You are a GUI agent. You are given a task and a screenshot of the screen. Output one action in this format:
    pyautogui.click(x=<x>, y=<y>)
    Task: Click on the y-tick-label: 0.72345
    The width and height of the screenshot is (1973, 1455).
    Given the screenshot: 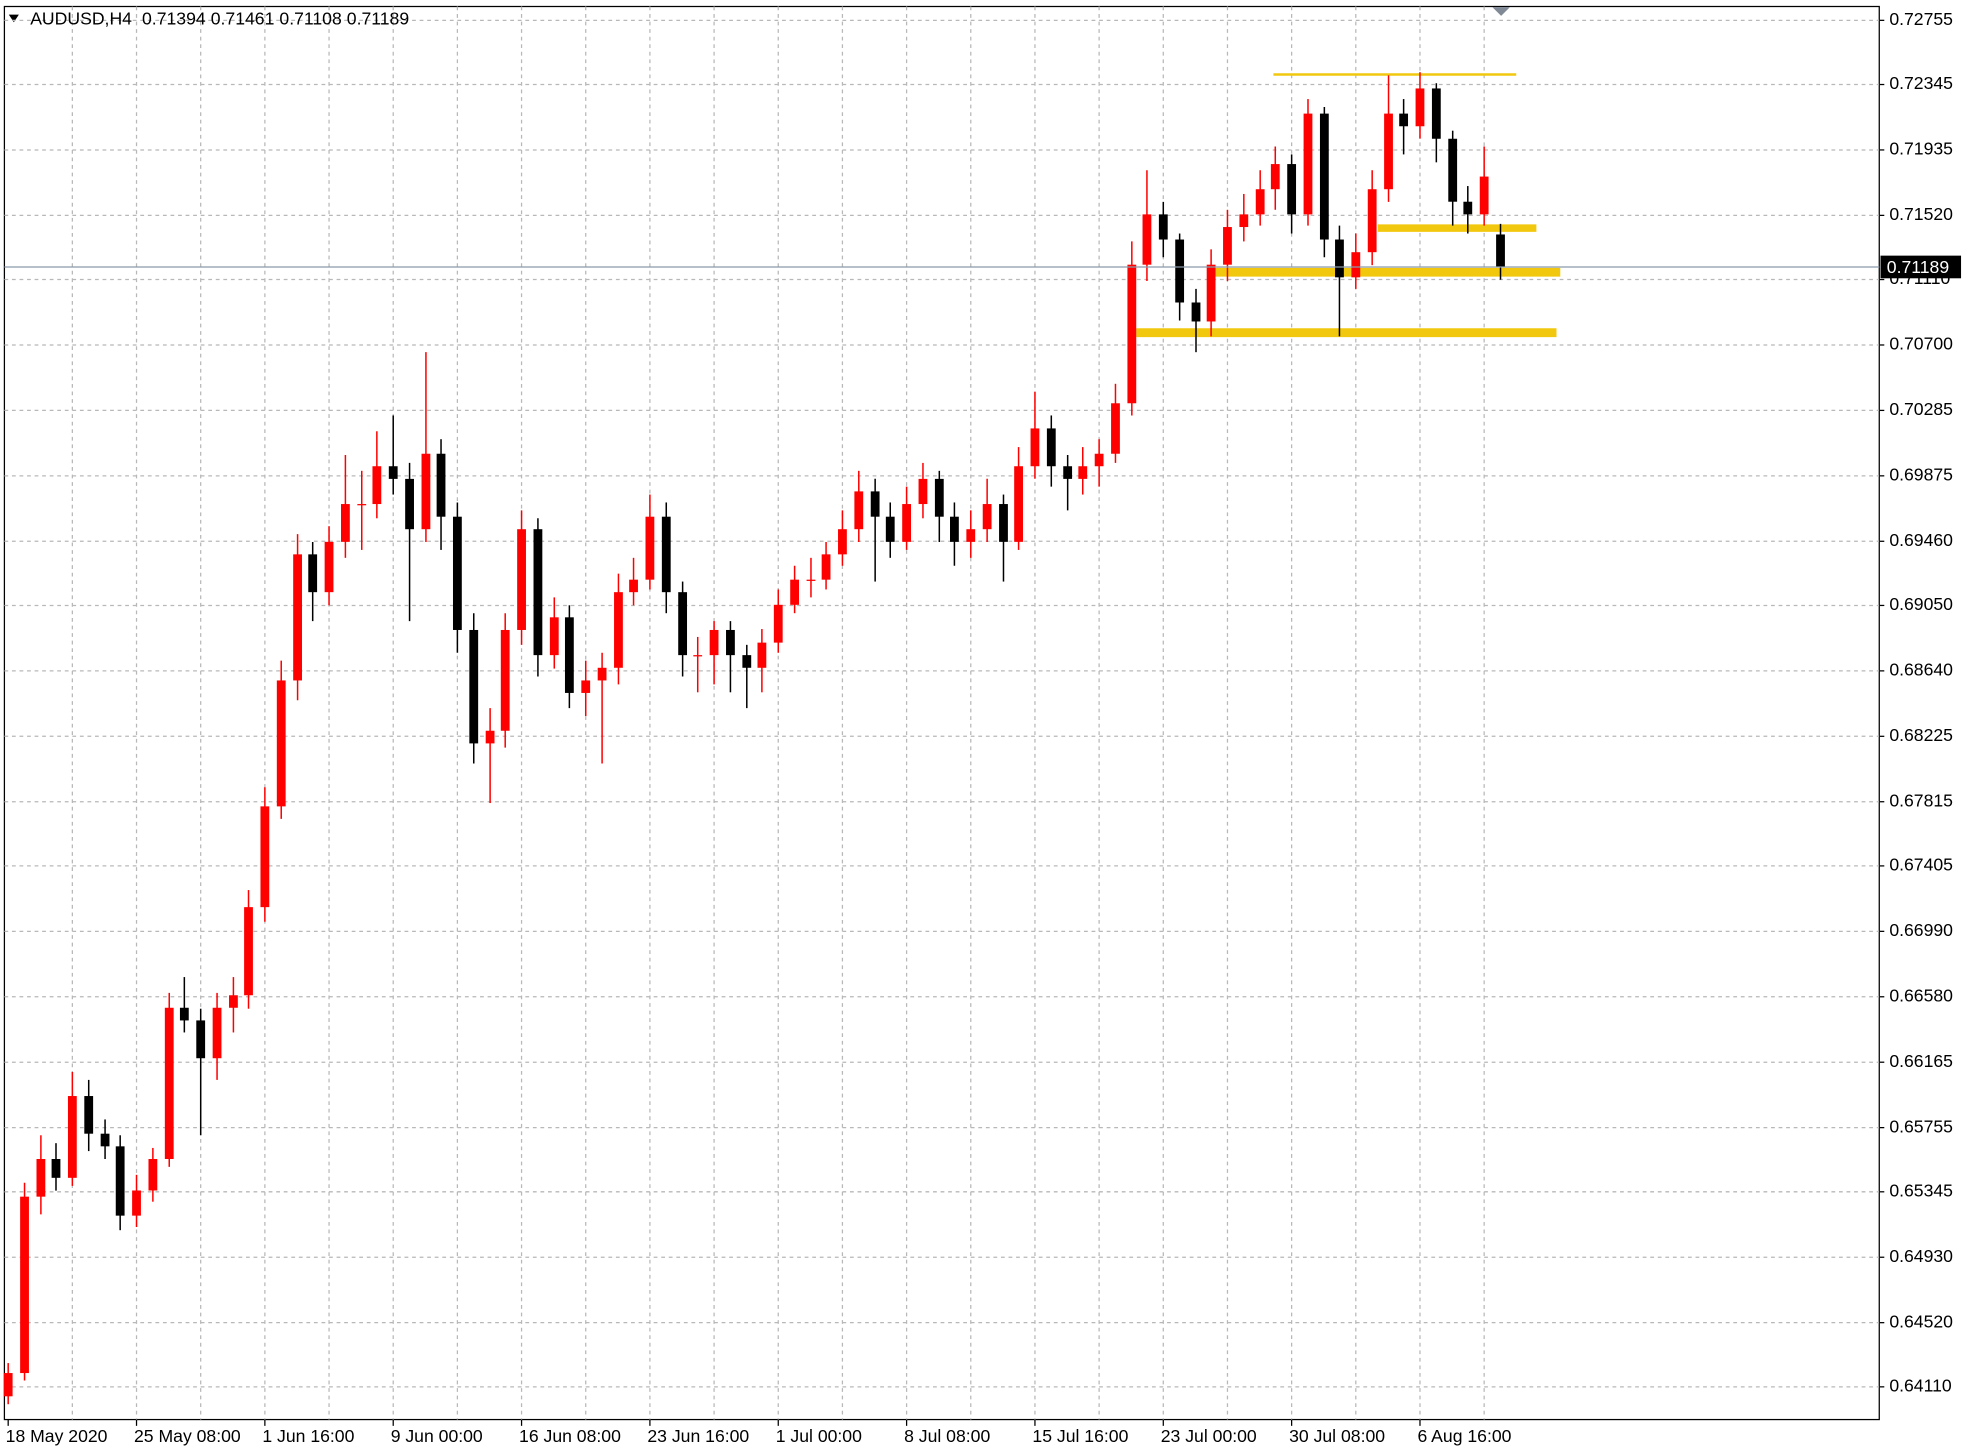 What is the action you would take?
    pyautogui.click(x=1921, y=83)
    